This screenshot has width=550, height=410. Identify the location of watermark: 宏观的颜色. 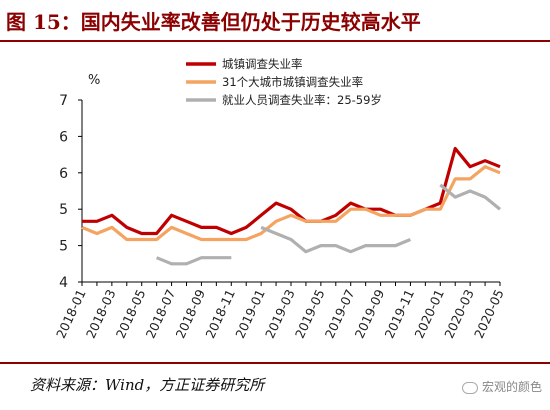
(501, 386).